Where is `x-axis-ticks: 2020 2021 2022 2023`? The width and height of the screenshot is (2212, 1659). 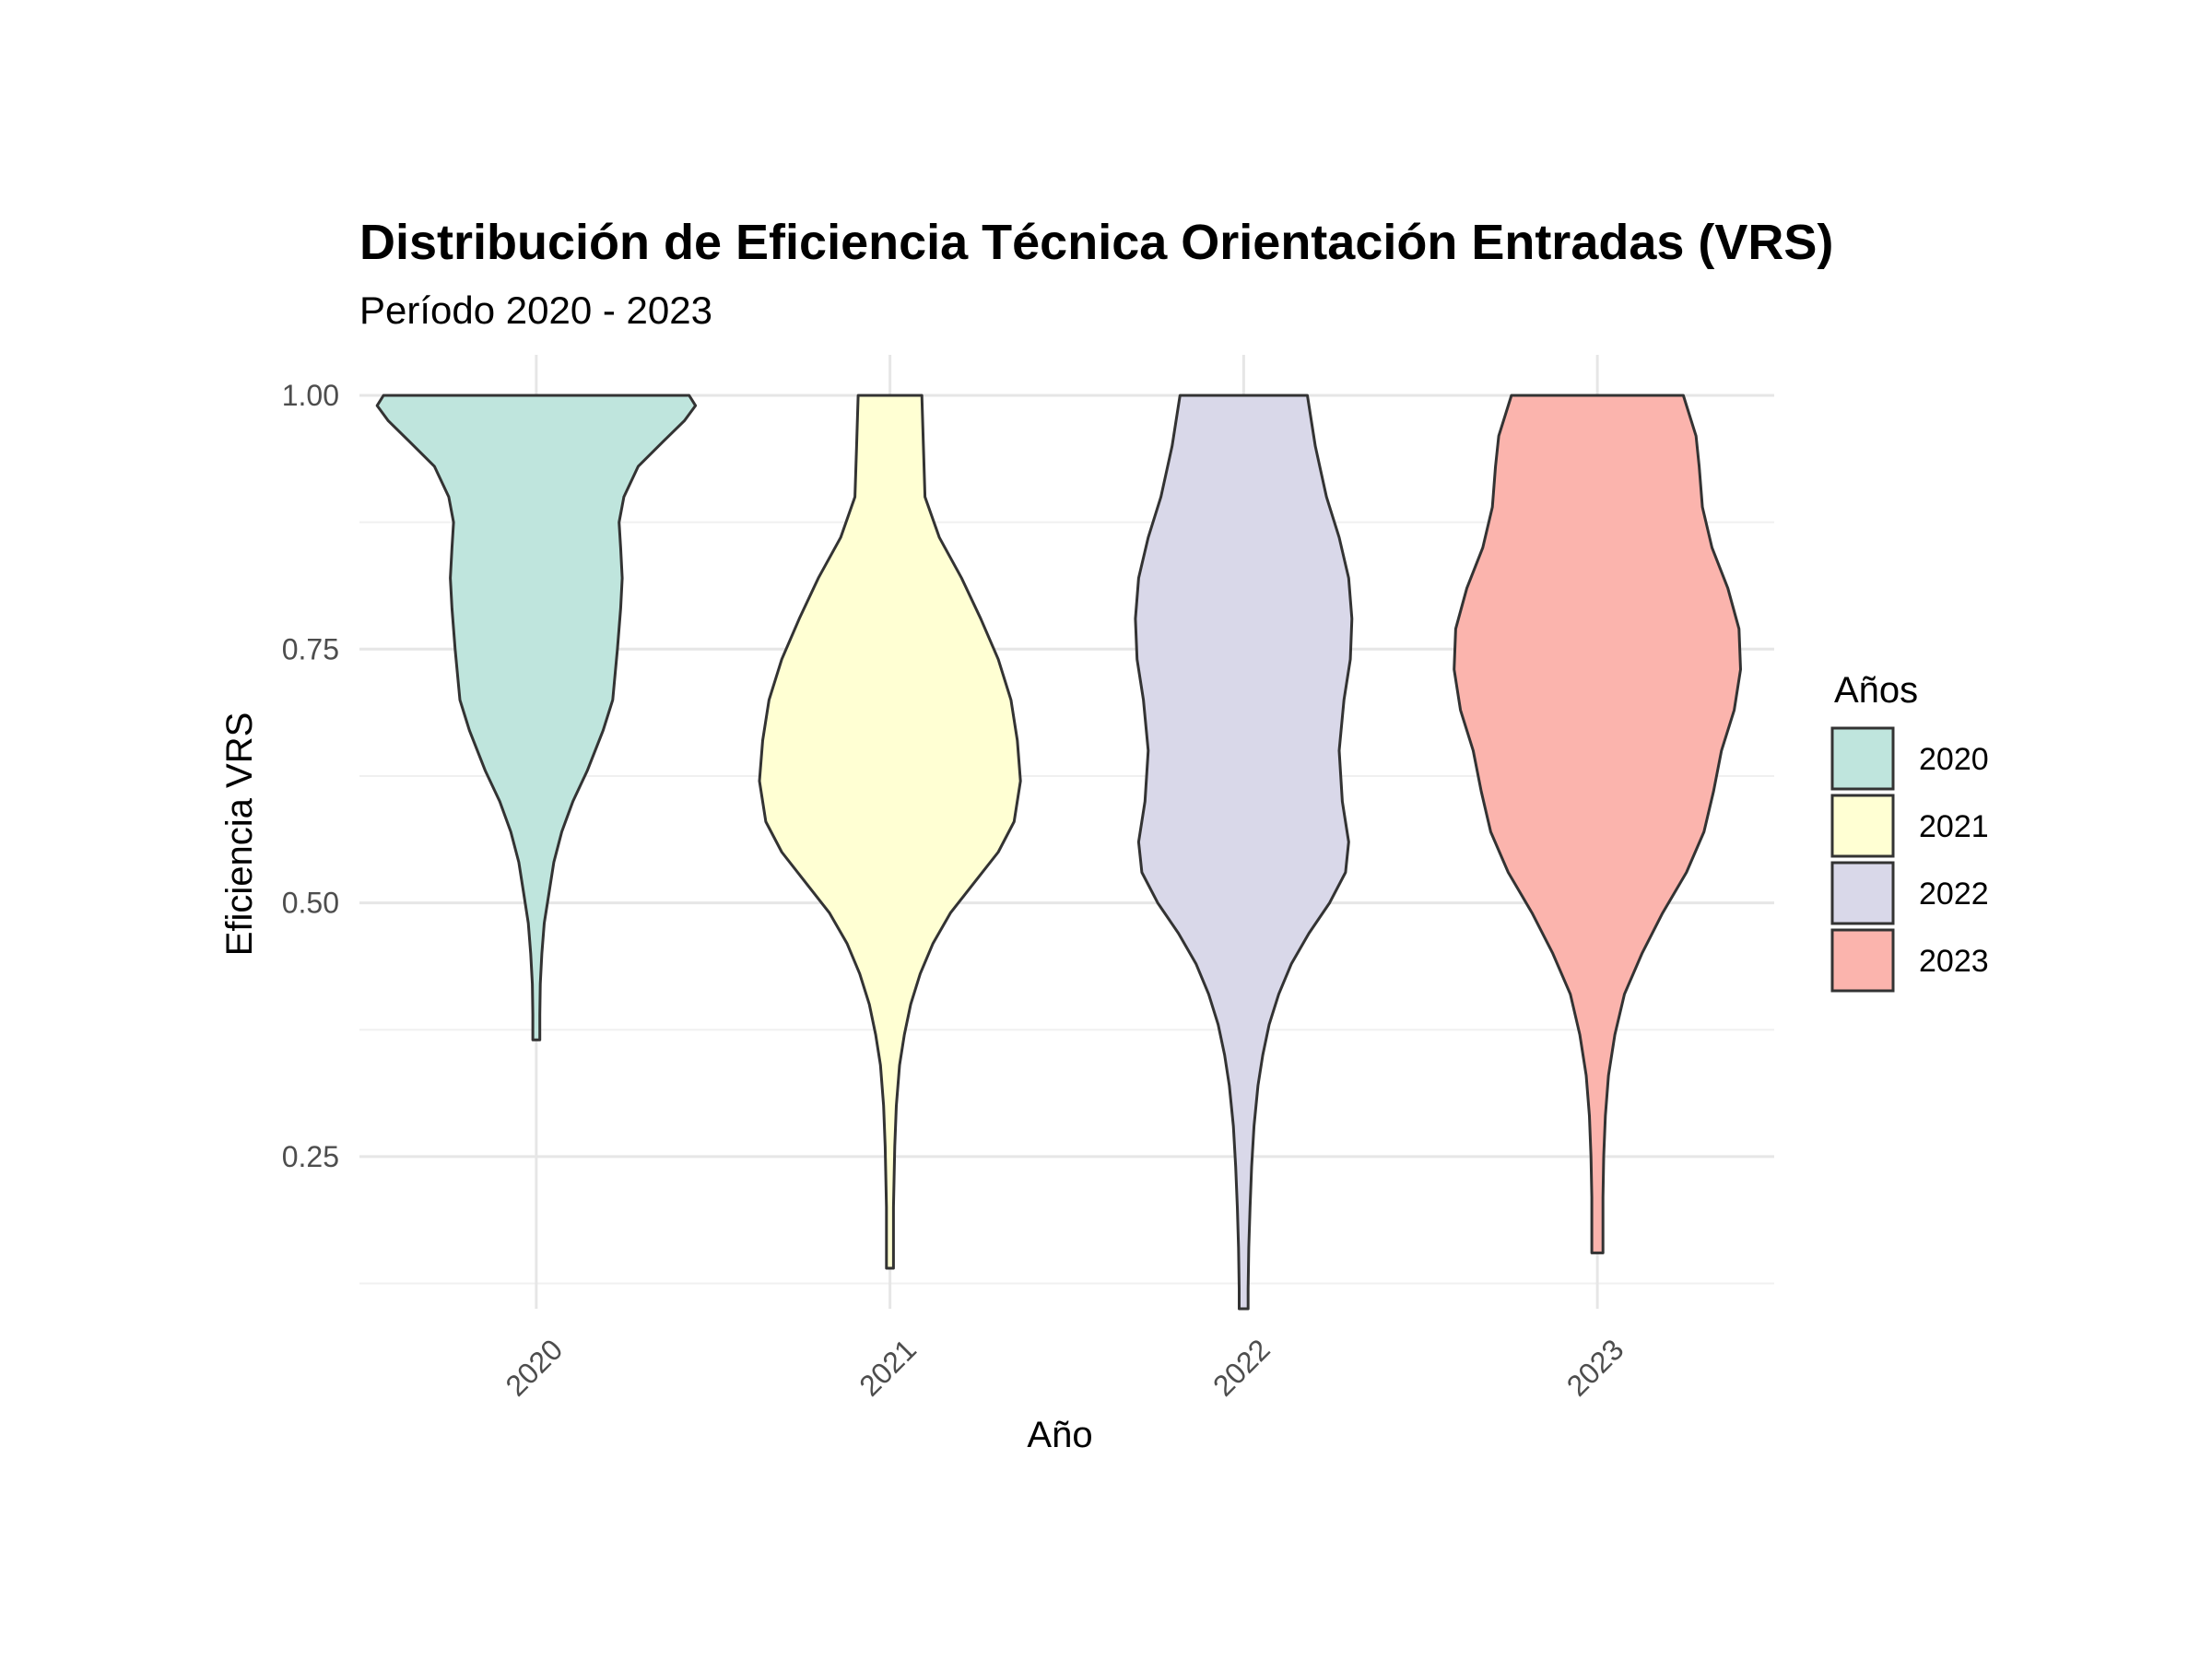
x-axis-ticks: 2020 2021 2022 2023 is located at coordinates (1064, 1368).